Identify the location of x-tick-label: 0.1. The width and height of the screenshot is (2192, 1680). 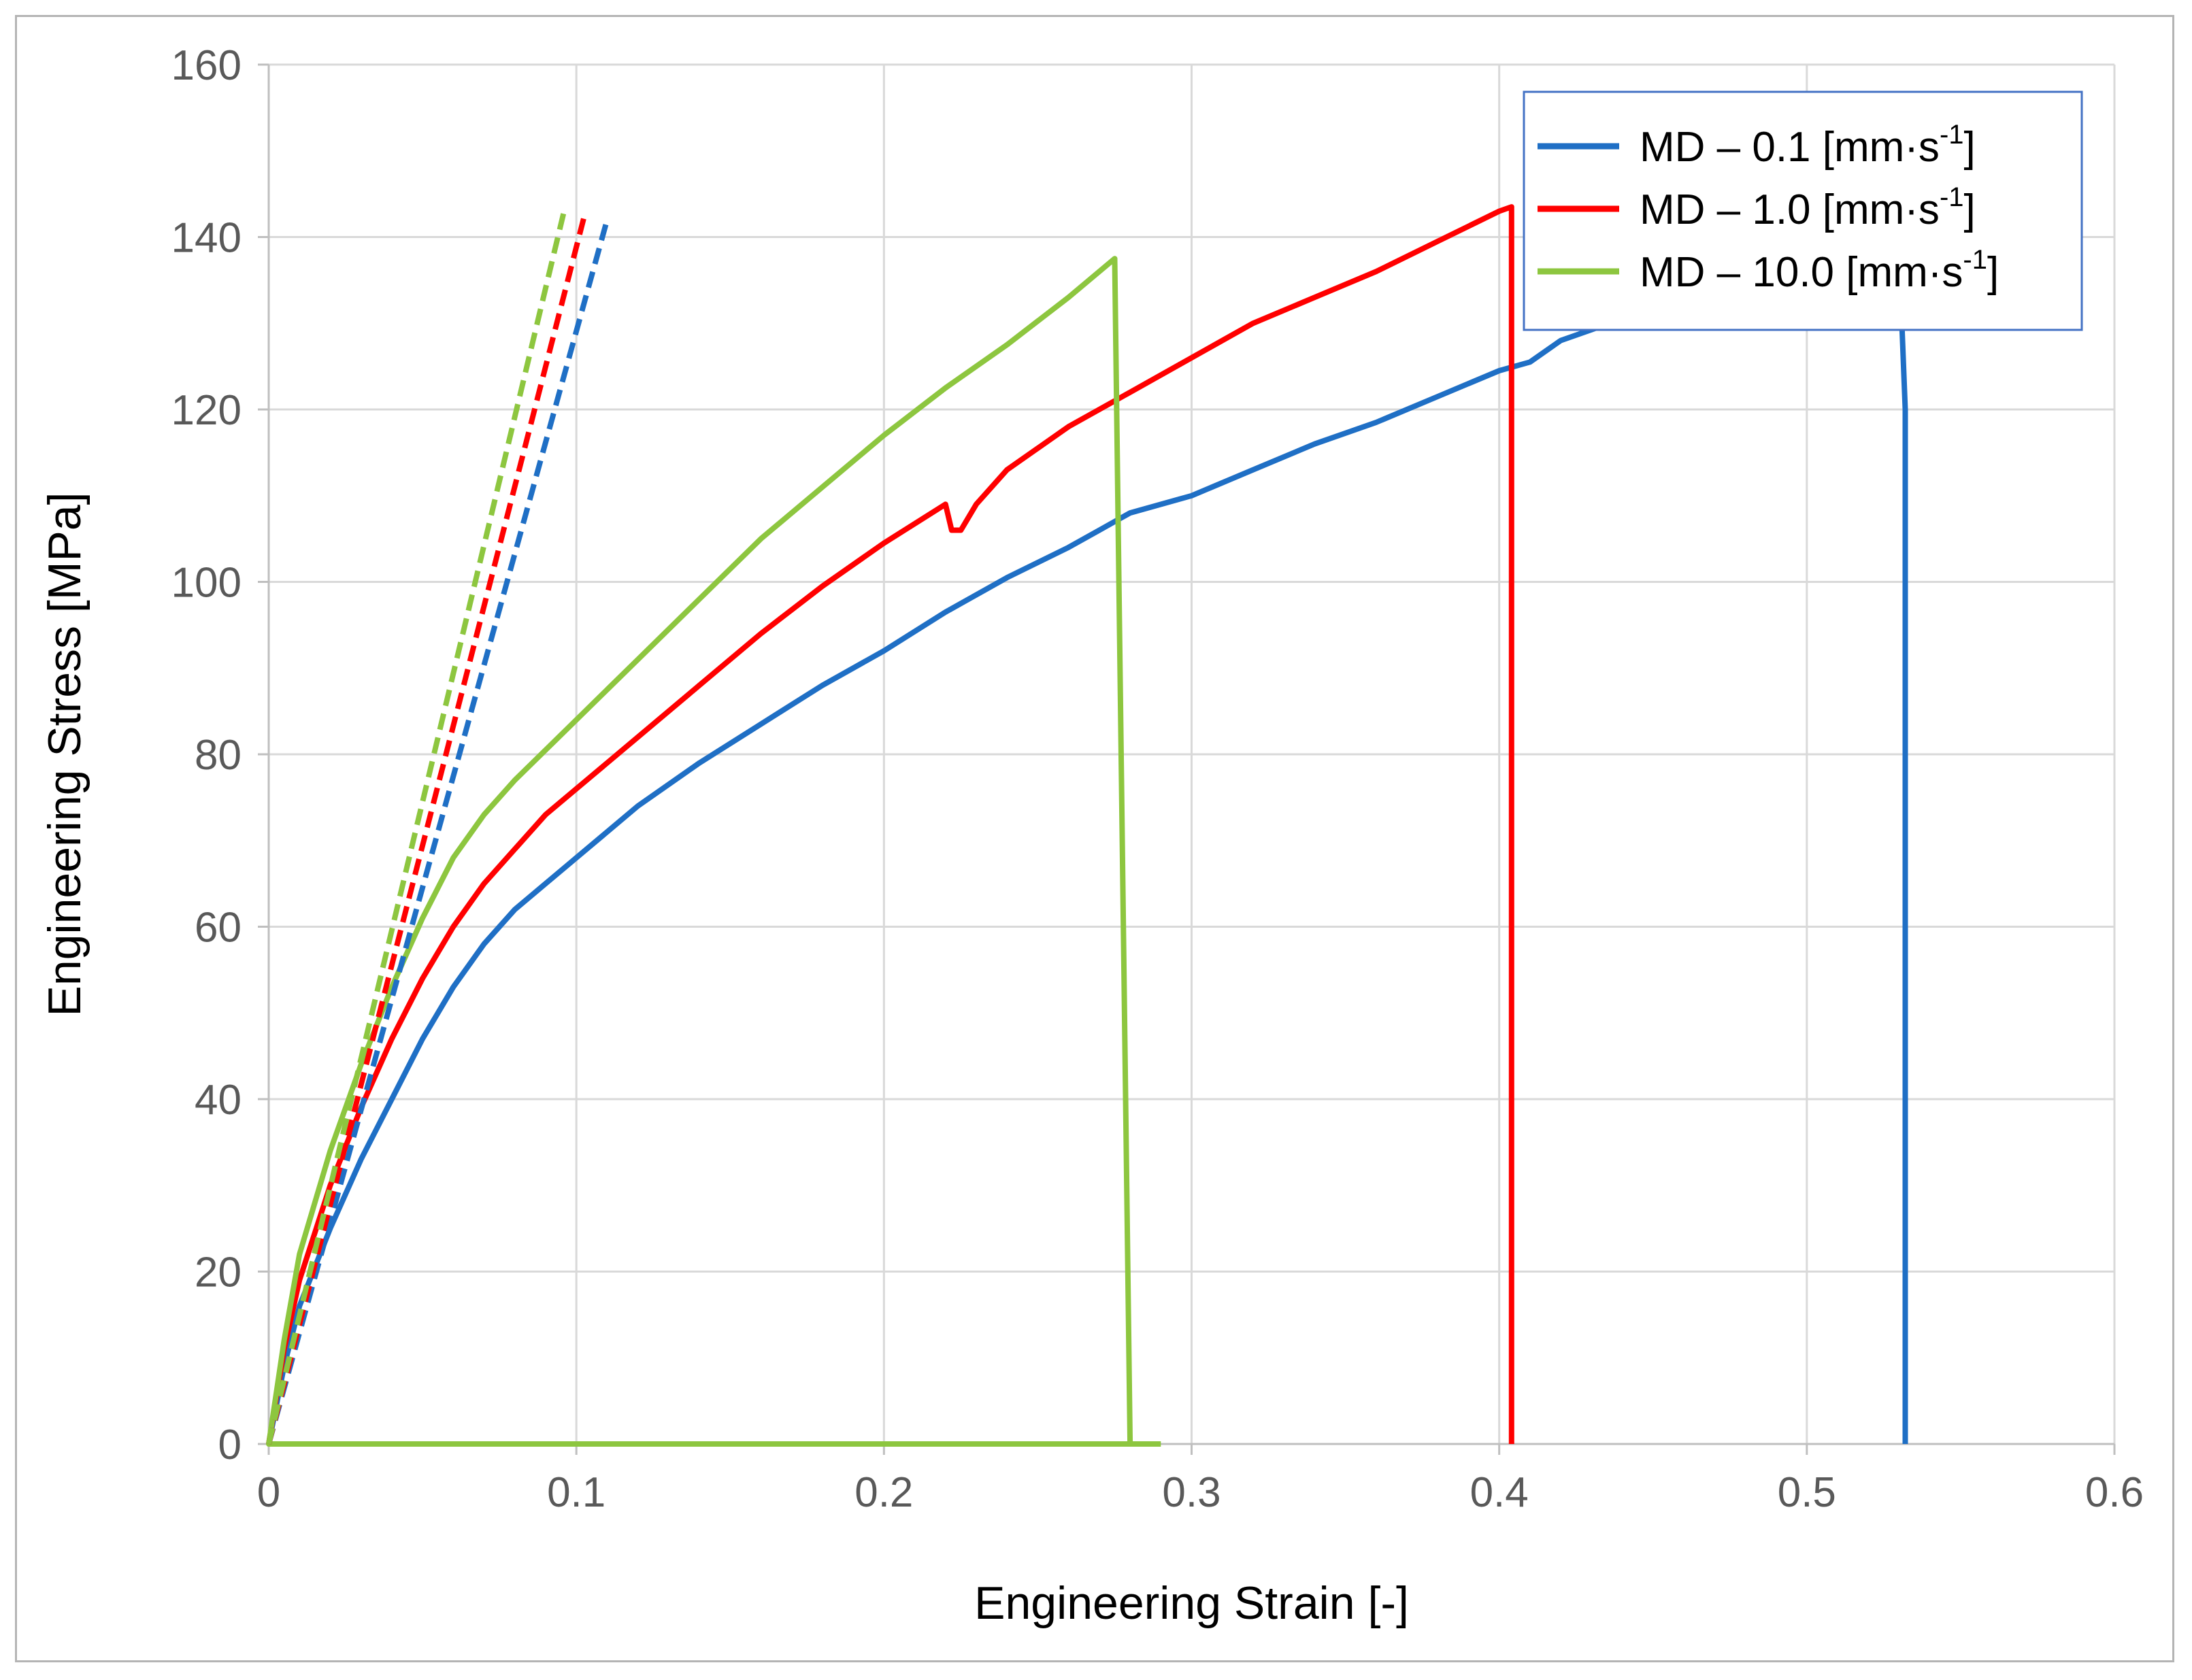
(576, 1492).